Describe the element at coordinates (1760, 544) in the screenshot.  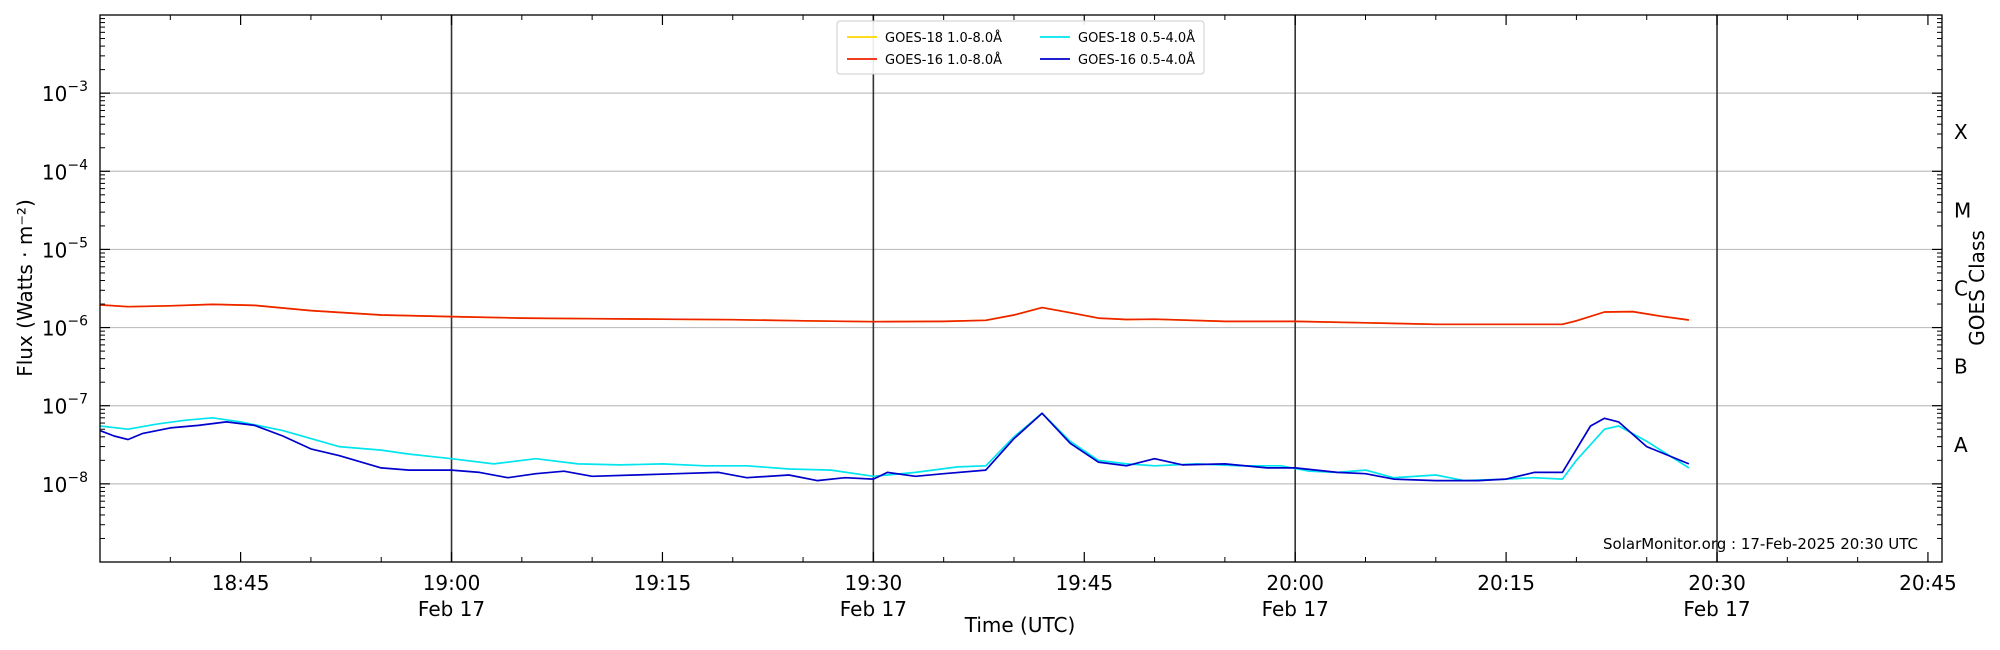
I see `solarmonitor-annotation: SolarMonitor.org : 17-Feb-2025 20:30 UTC` at that location.